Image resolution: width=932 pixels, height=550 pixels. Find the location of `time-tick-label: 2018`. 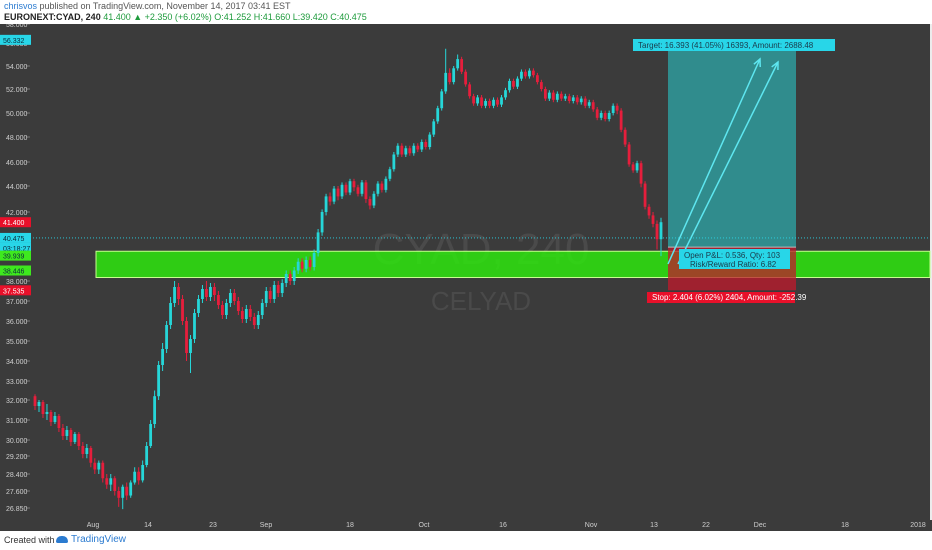

time-tick-label: 2018 is located at coordinates (918, 525).